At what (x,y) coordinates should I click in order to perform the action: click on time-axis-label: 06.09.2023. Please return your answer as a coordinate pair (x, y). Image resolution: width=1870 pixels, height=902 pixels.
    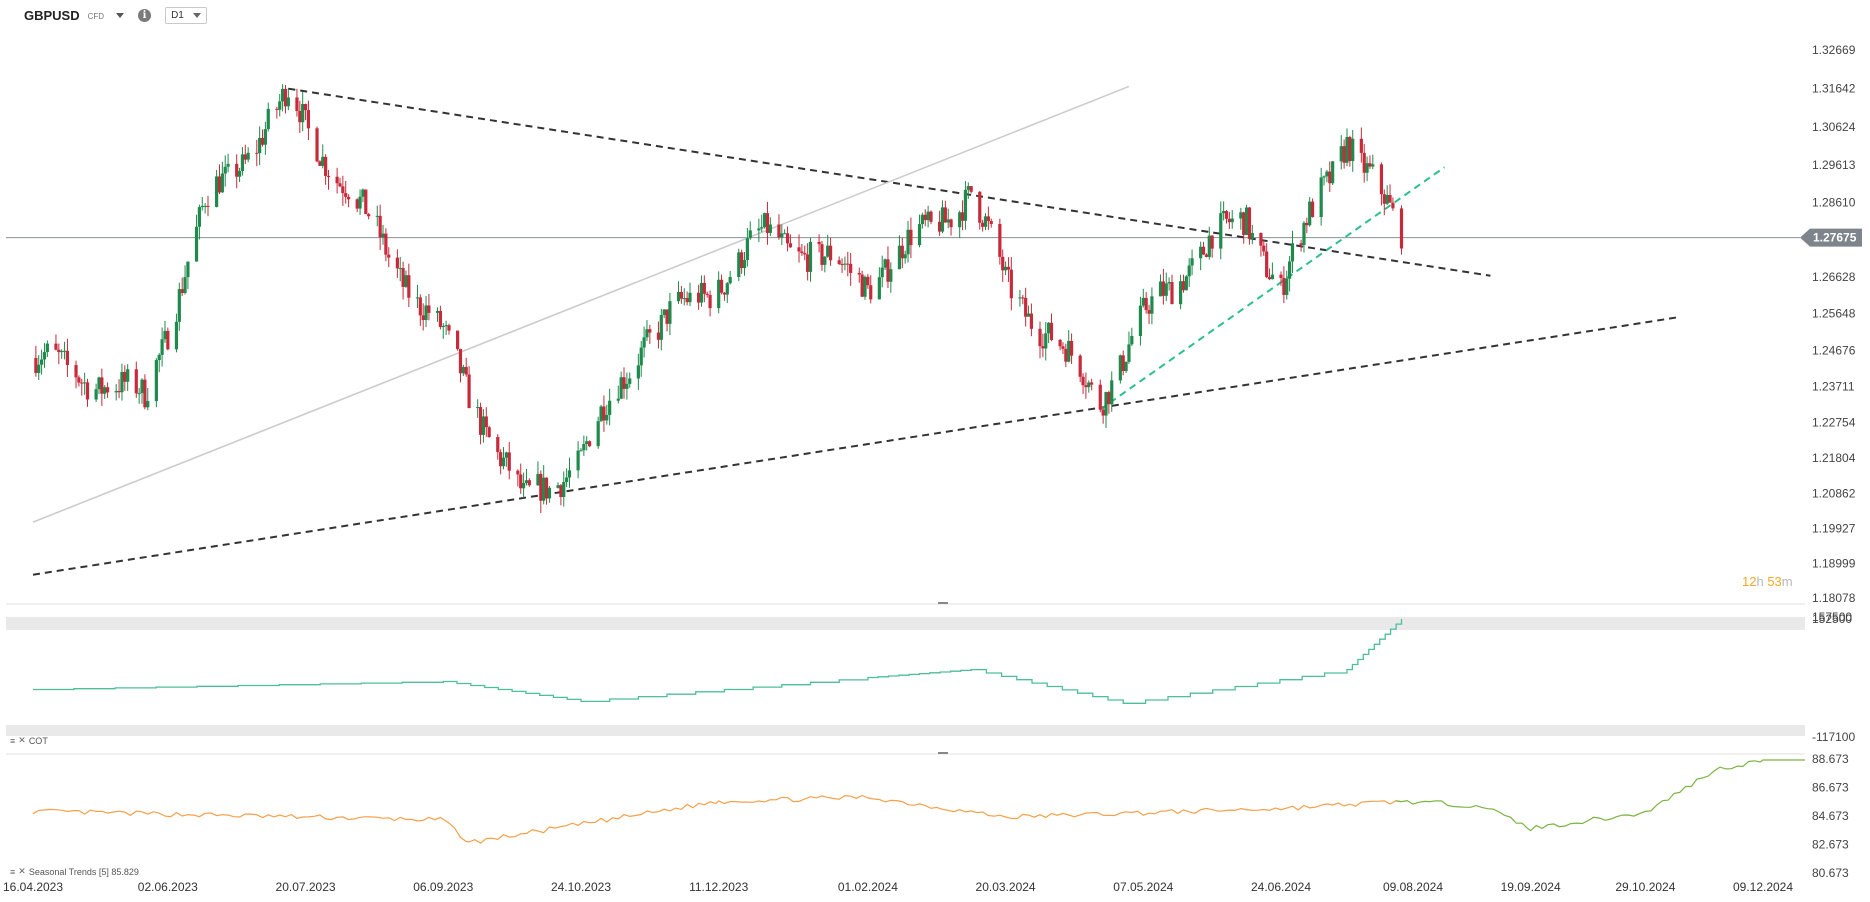
    Looking at the image, I should click on (443, 887).